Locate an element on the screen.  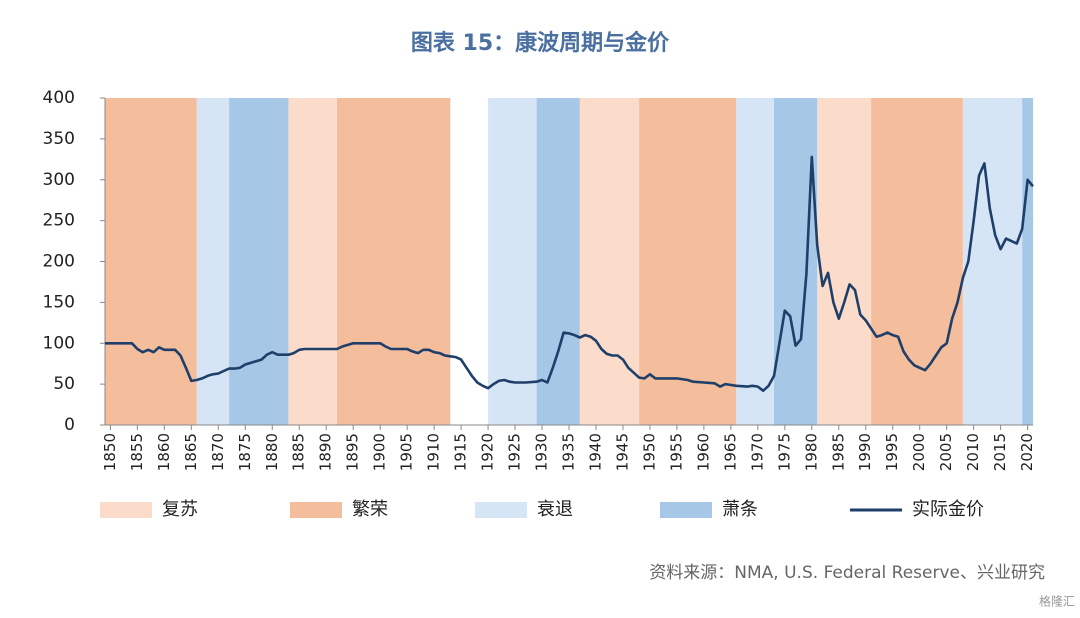
x-tick-label: 2020 is located at coordinates (1027, 452).